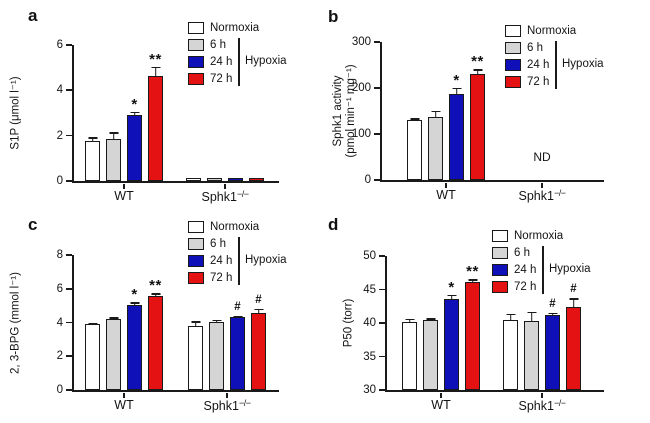  What do you see at coordinates (483, 331) in the screenshot?
I see `plot-area: 30 35 40 45 50 * ** WT # # Sphk1−/−` at bounding box center [483, 331].